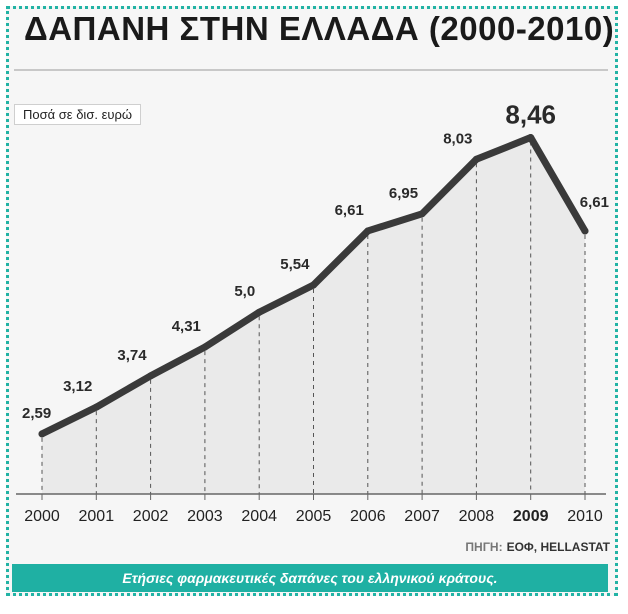  What do you see at coordinates (244, 291) in the screenshot?
I see `data-label: 5,0` at bounding box center [244, 291].